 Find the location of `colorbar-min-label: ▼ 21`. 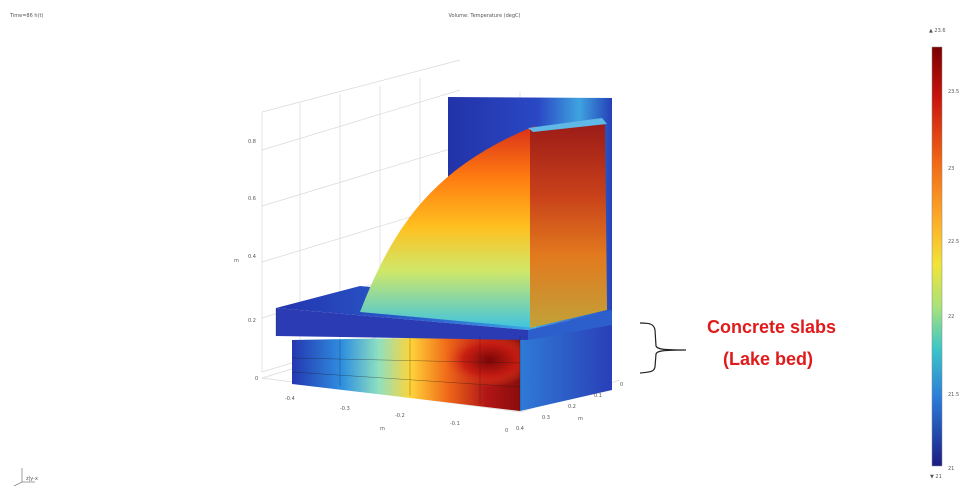

colorbar-min-label: ▼ 21 is located at coordinates (936, 477).